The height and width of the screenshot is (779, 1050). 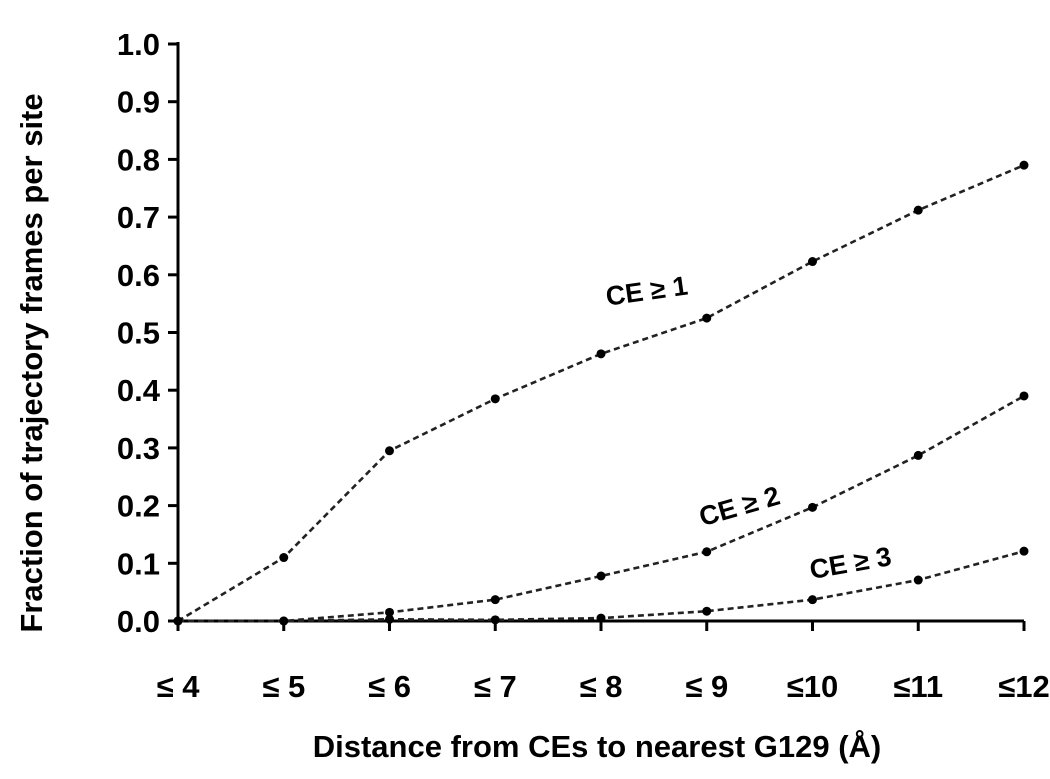 What do you see at coordinates (138, 159) in the screenshot?
I see `y-tick-label: 0.8` at bounding box center [138, 159].